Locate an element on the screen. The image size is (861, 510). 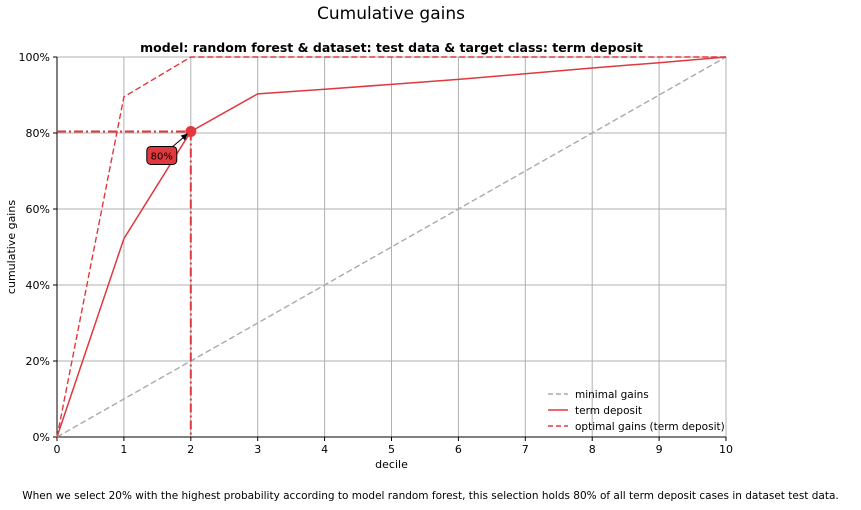
x-tick-label: 4 is located at coordinates (324, 449).